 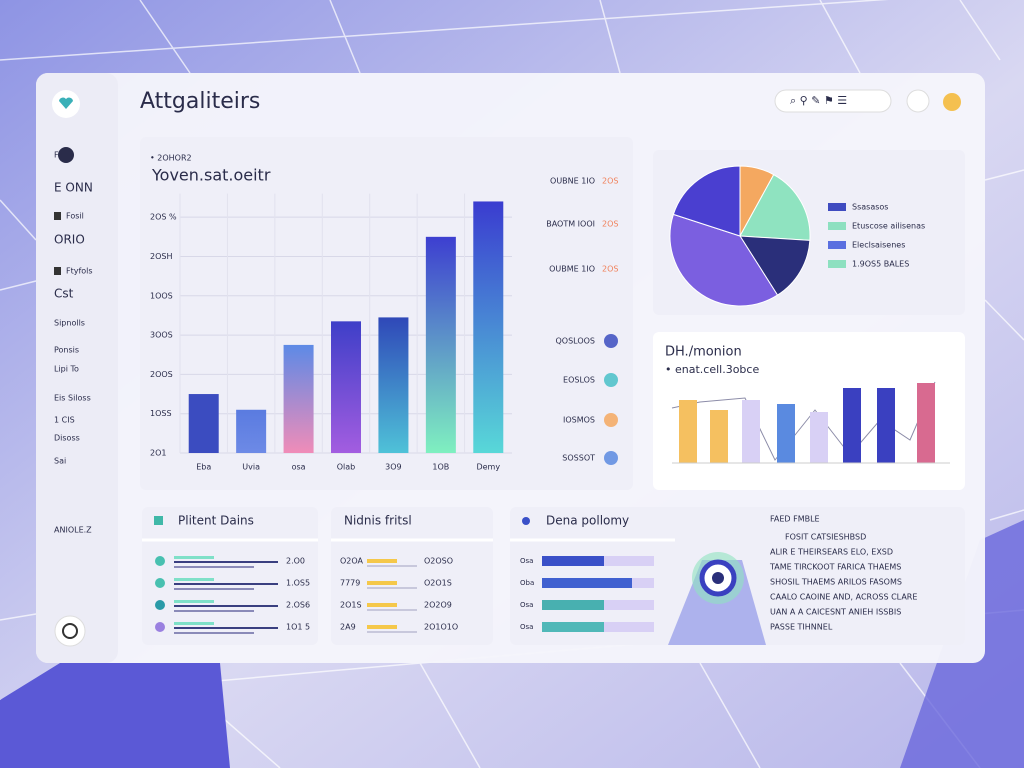 What do you see at coordinates (572, 269) in the screenshot?
I see `legend-label: OUBME 1IO` at bounding box center [572, 269].